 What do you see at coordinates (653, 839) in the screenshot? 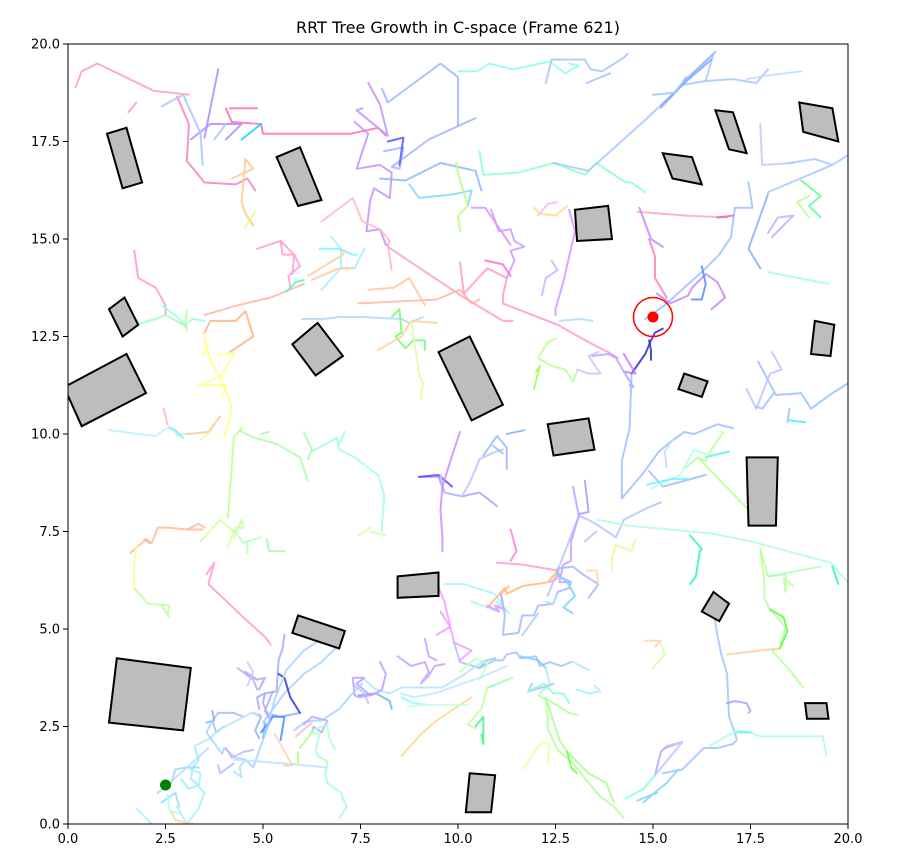
I see `x-tick-label: 15.0` at bounding box center [653, 839].